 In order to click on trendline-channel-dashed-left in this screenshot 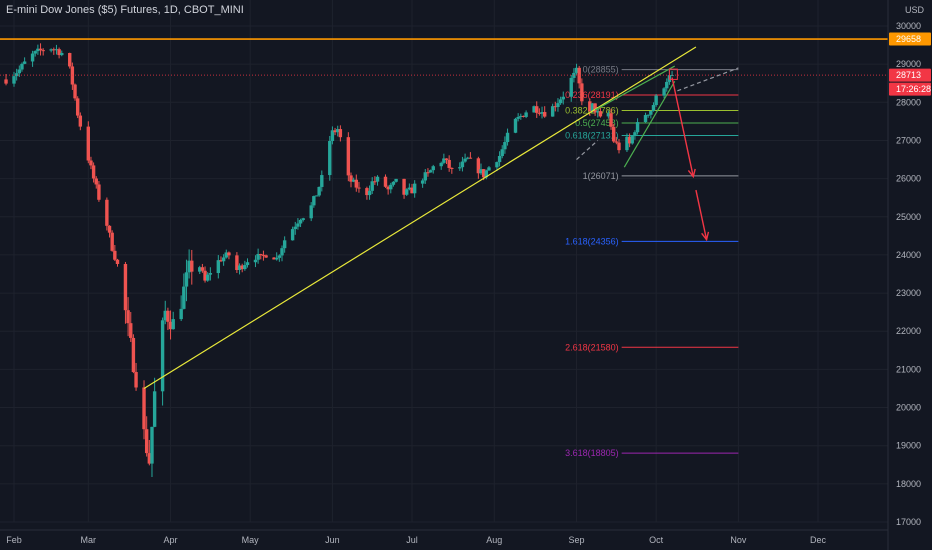, I will do `click(587, 150)`.